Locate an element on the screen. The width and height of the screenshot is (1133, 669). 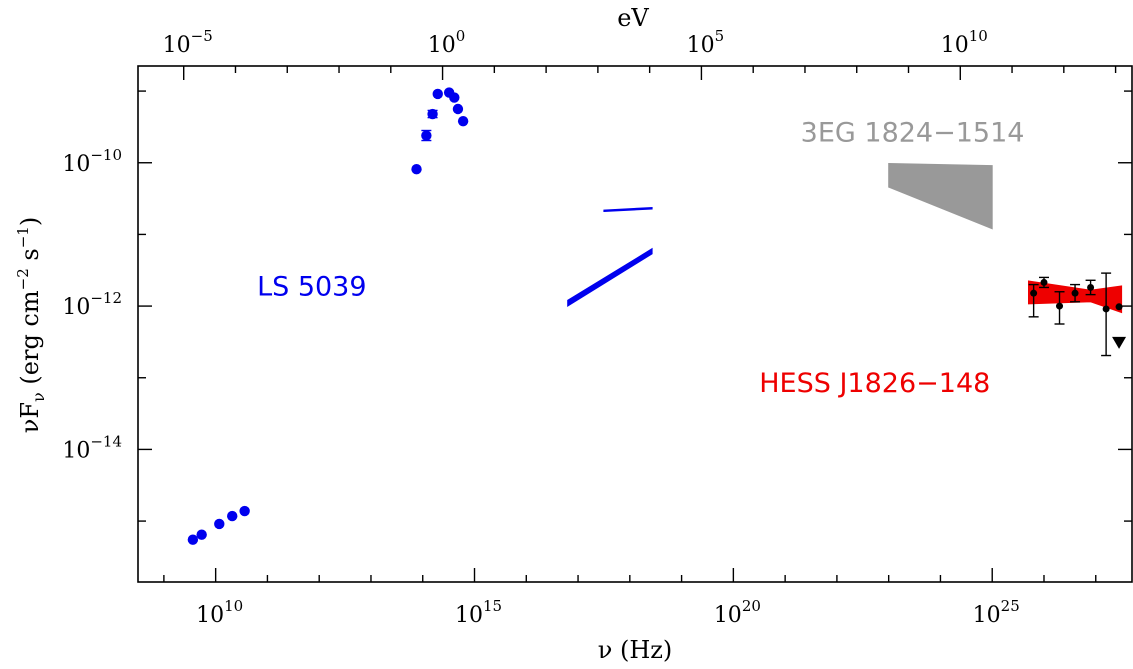
x-axis-label: ν (Hz) is located at coordinates (635, 650).